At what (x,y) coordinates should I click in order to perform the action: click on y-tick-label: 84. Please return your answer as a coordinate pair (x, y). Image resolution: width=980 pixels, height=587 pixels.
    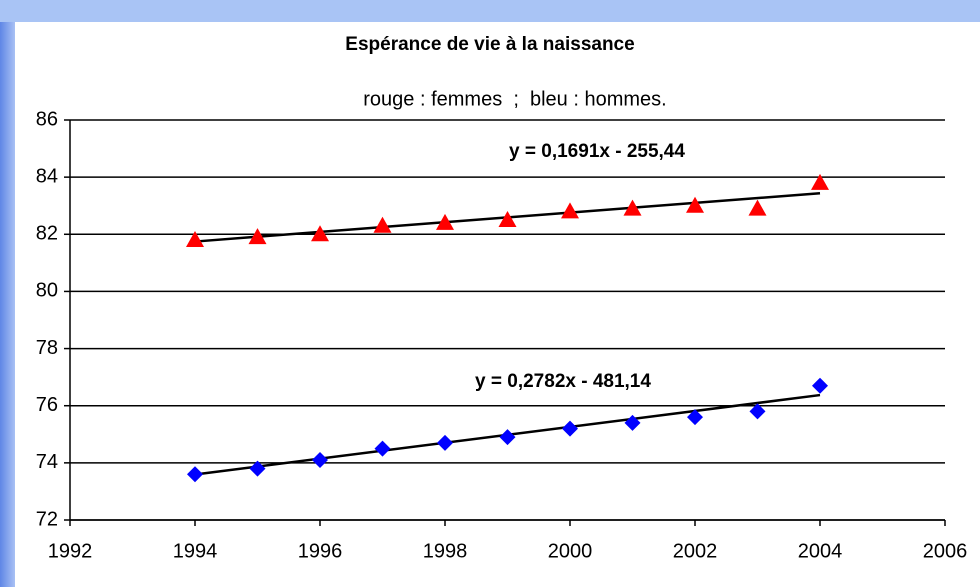
    Looking at the image, I should click on (47, 176).